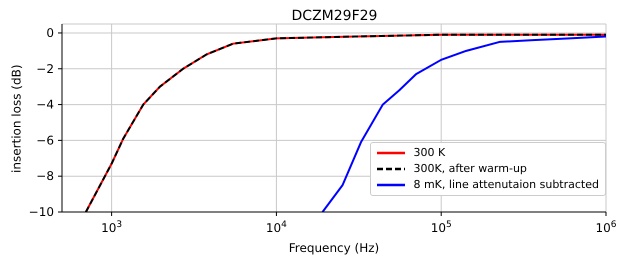 This screenshot has height=264, width=624. Describe the element at coordinates (277, 227) in the screenshot. I see `x-tick-label: 10$^{4}$` at that location.